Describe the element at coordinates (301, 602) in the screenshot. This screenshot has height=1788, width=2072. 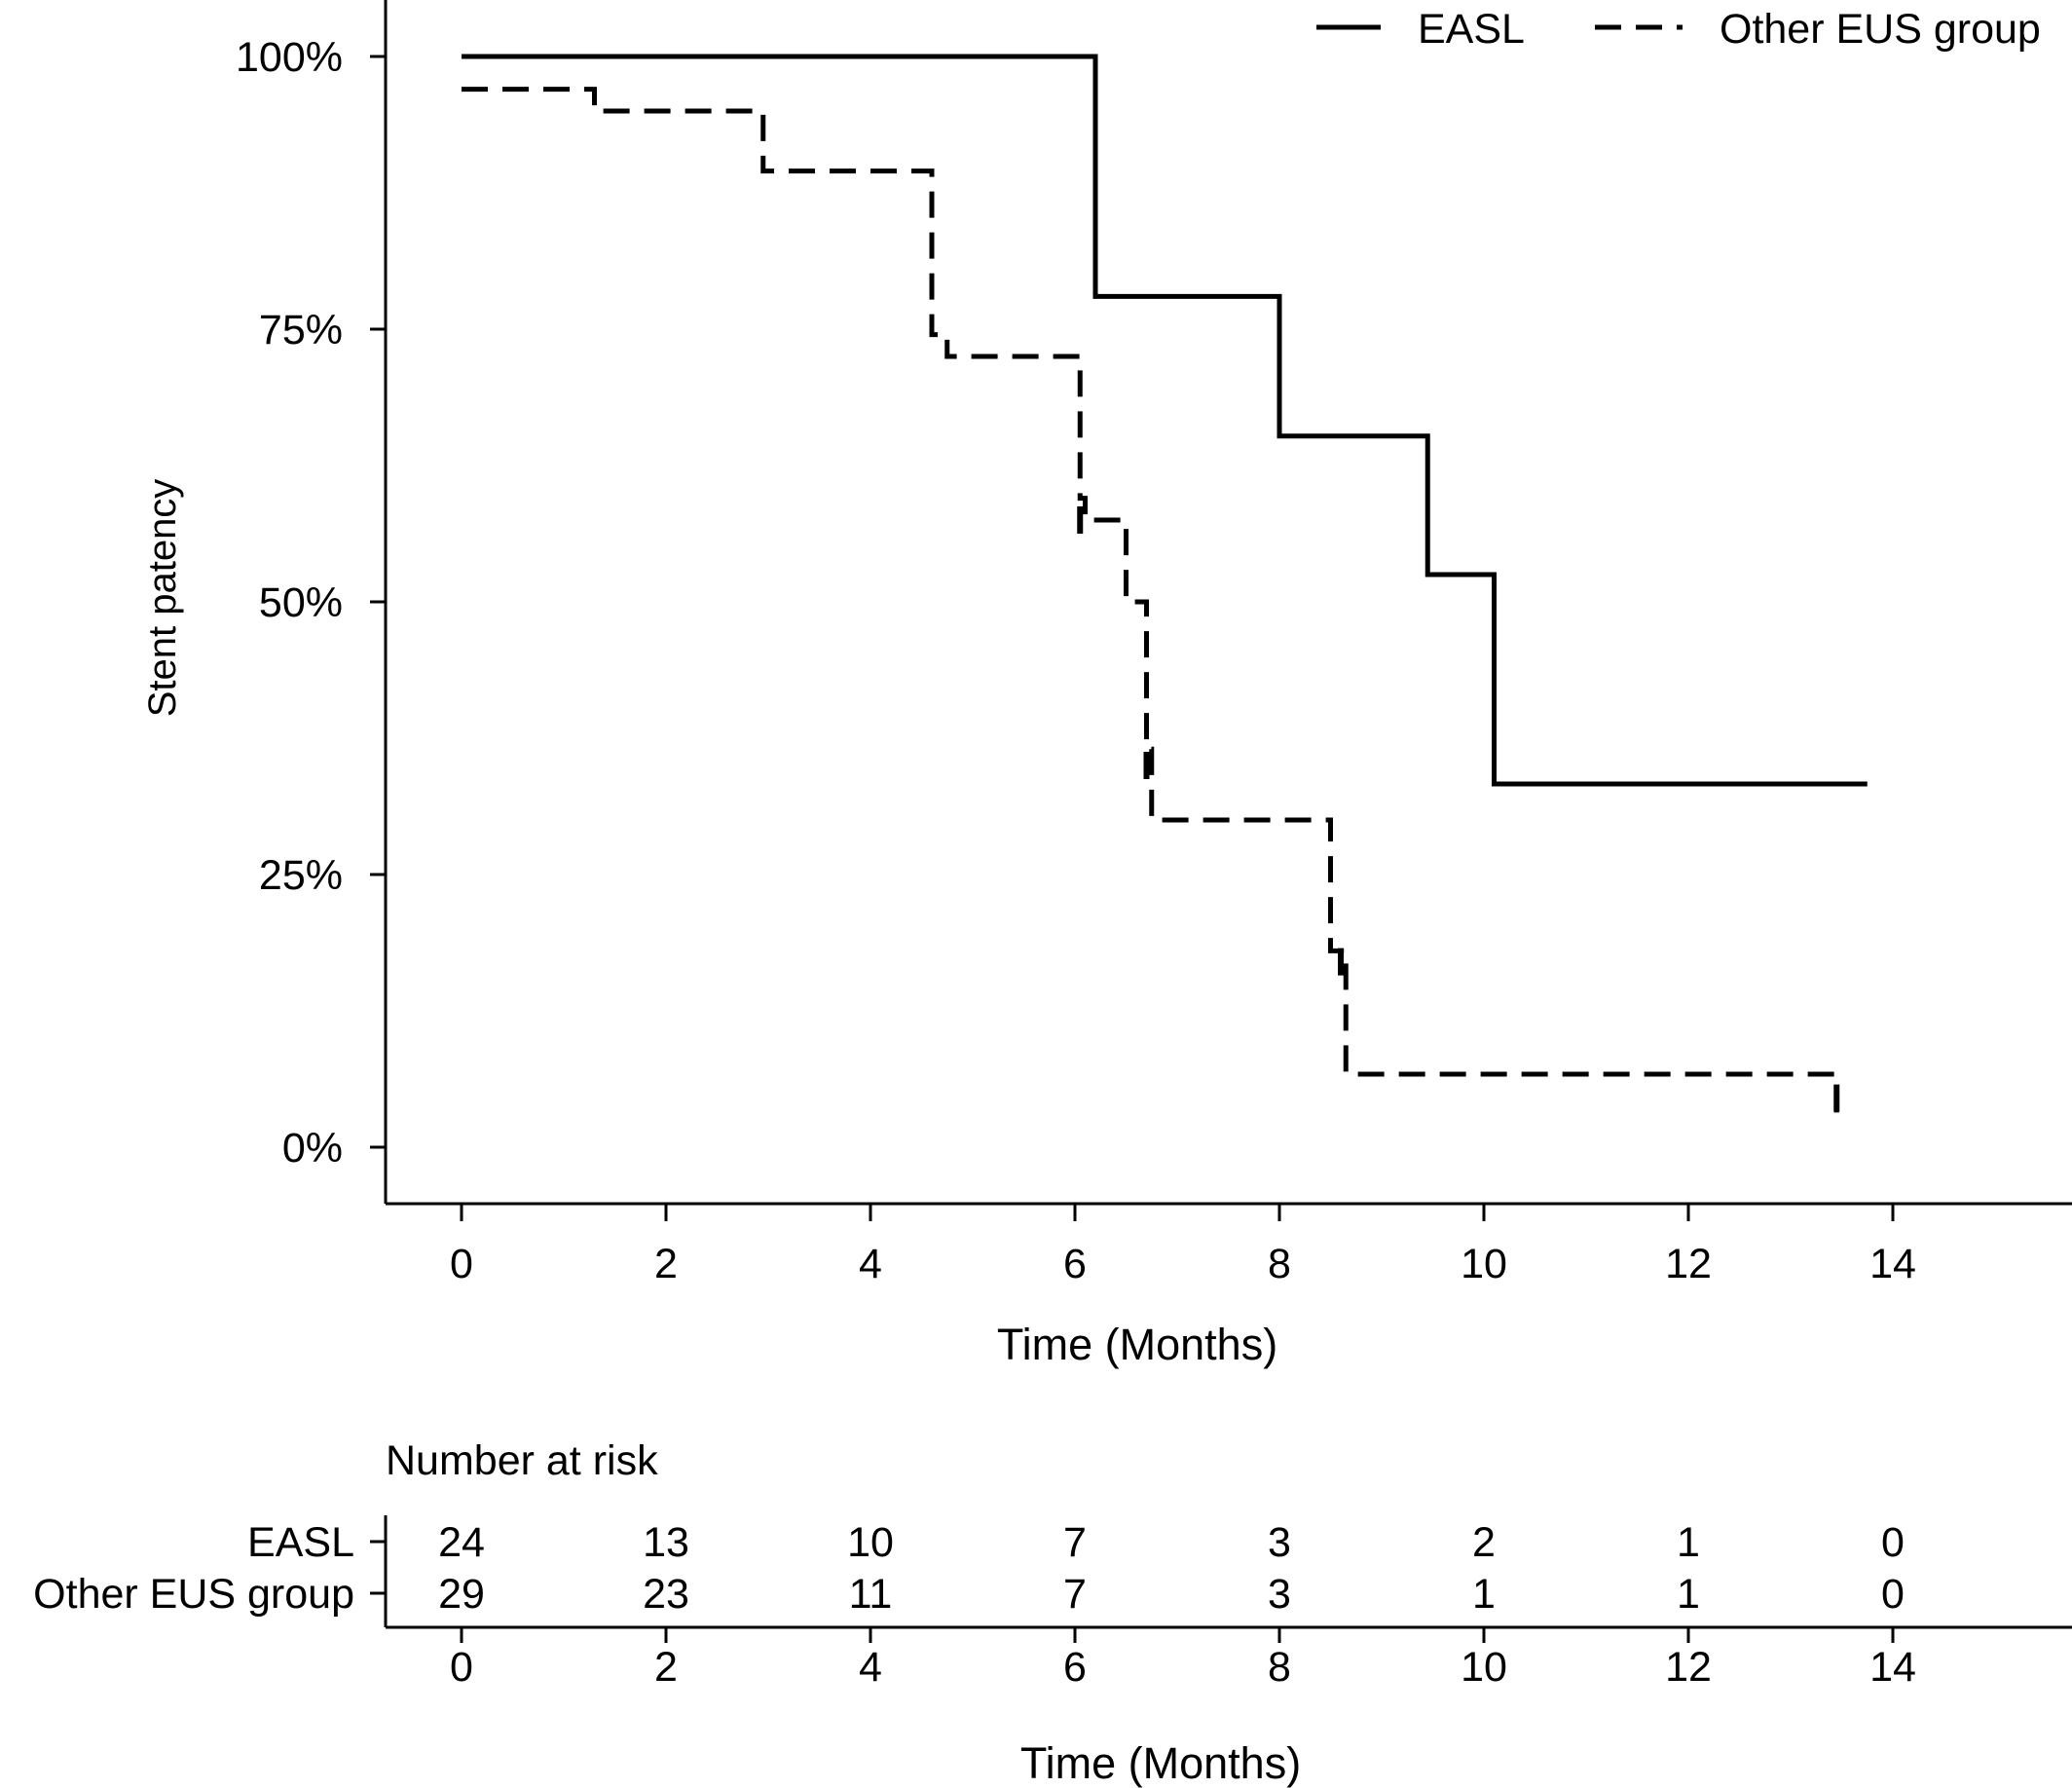
I see `y-tick-label: 50%` at that location.